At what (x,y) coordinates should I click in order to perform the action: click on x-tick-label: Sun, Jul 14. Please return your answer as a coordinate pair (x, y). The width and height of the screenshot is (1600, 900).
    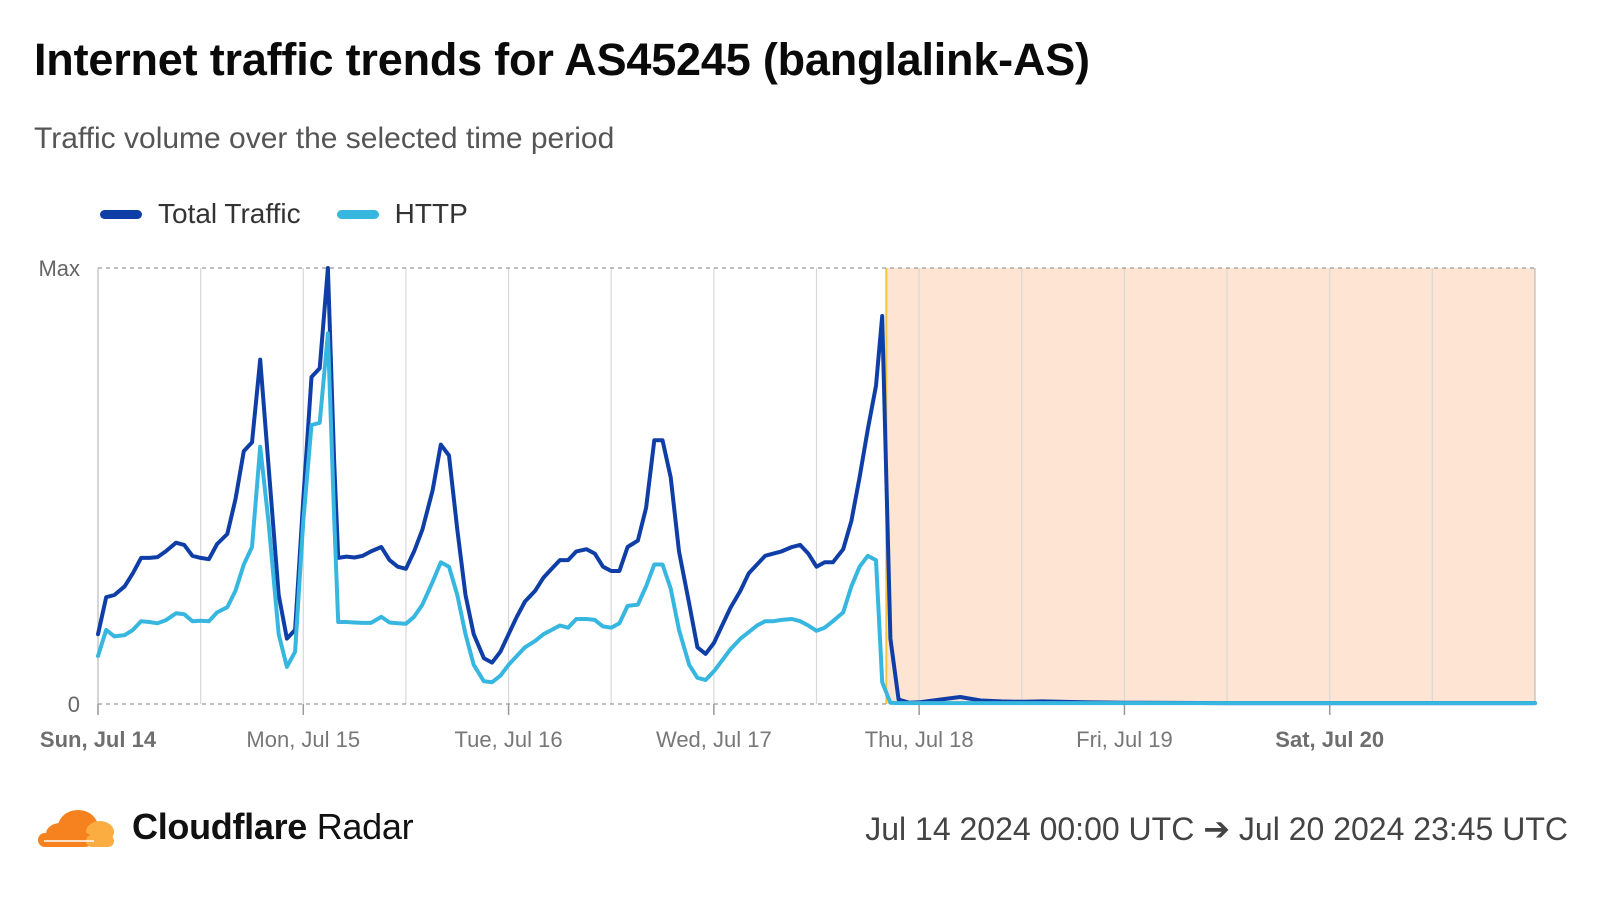
    Looking at the image, I should click on (98, 739).